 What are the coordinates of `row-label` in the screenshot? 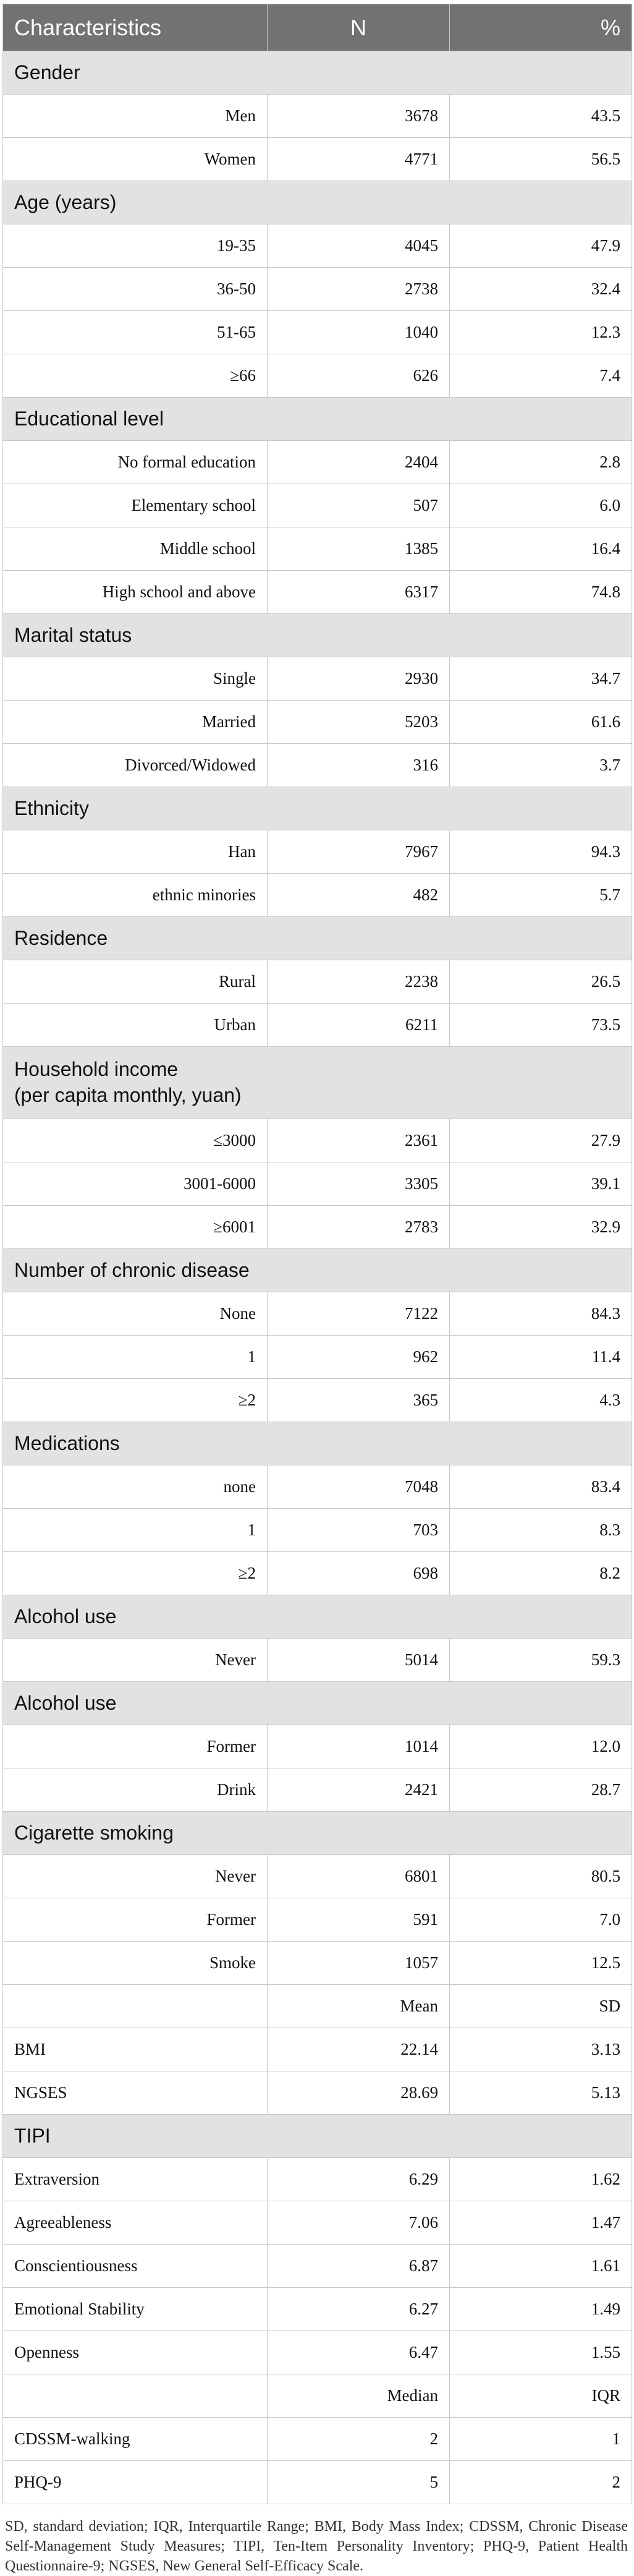 It's located at (135, 2006).